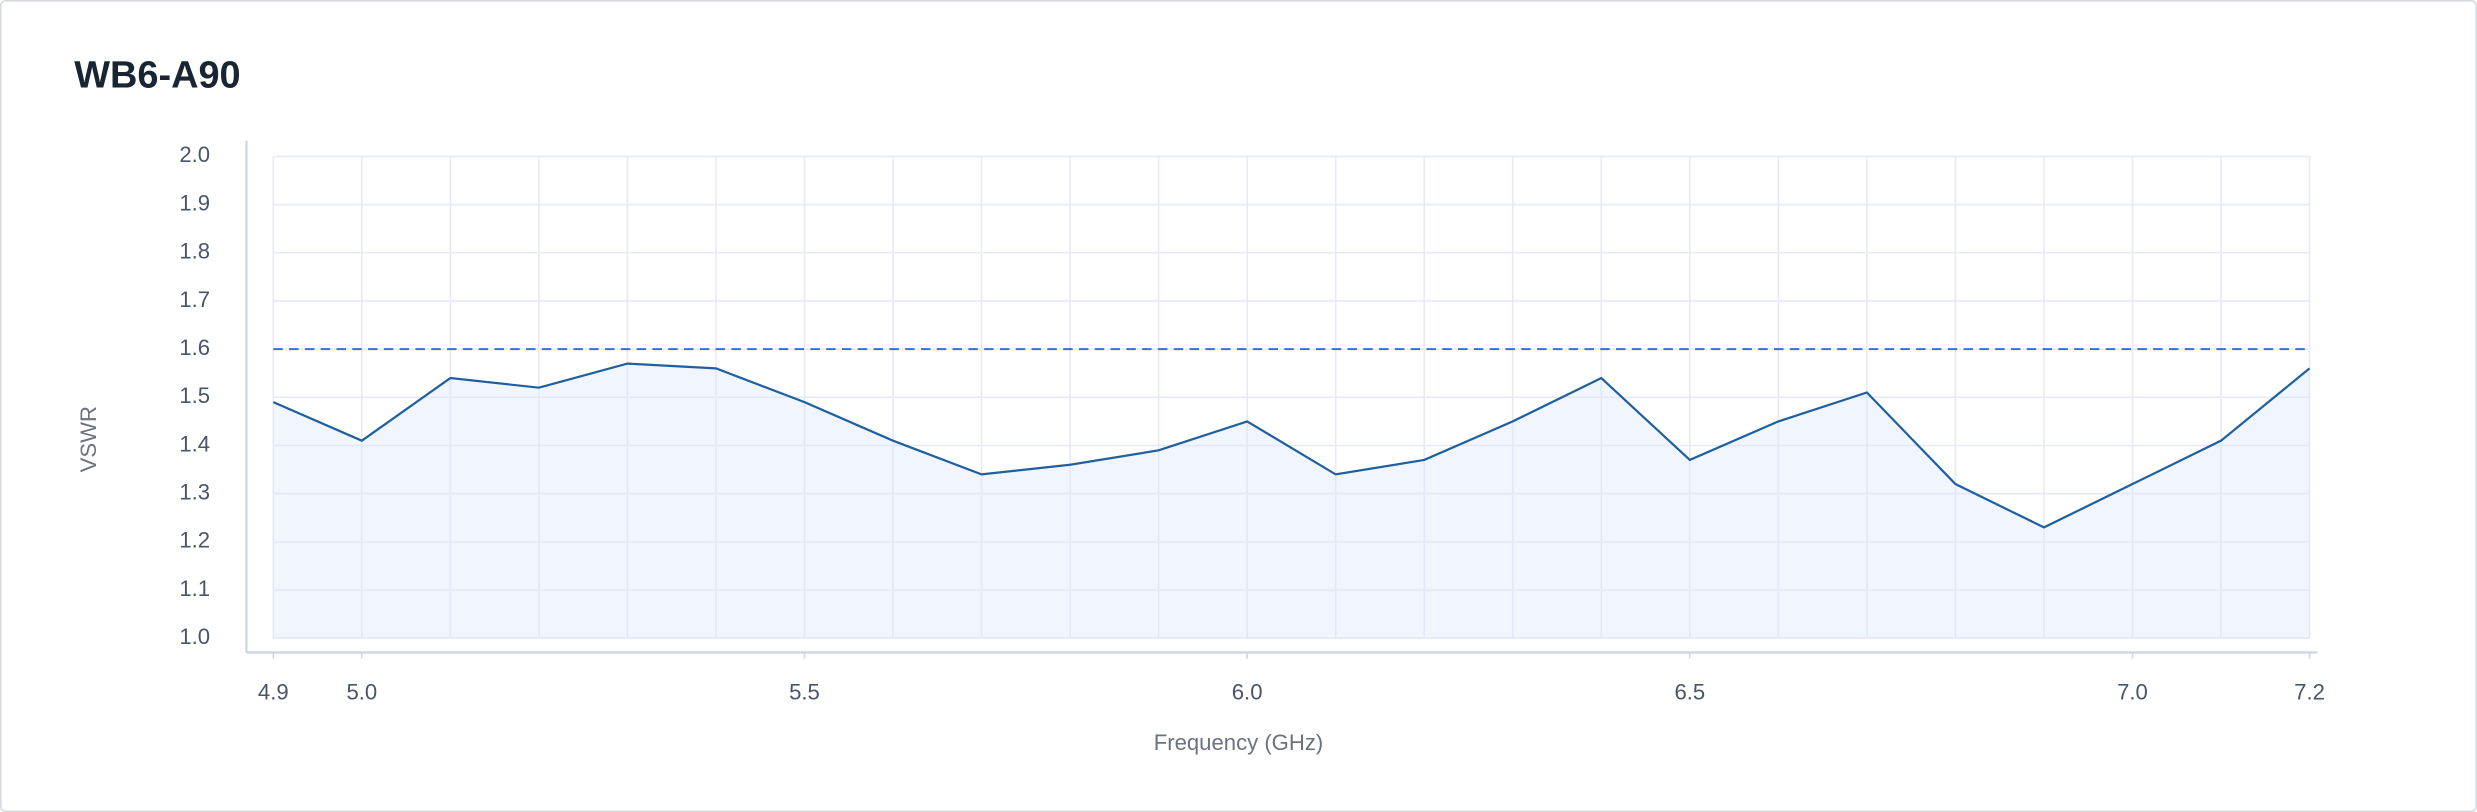 This screenshot has height=812, width=2477. Describe the element at coordinates (1239, 742) in the screenshot. I see `x-axis-label: Frequency (GHz)` at that location.